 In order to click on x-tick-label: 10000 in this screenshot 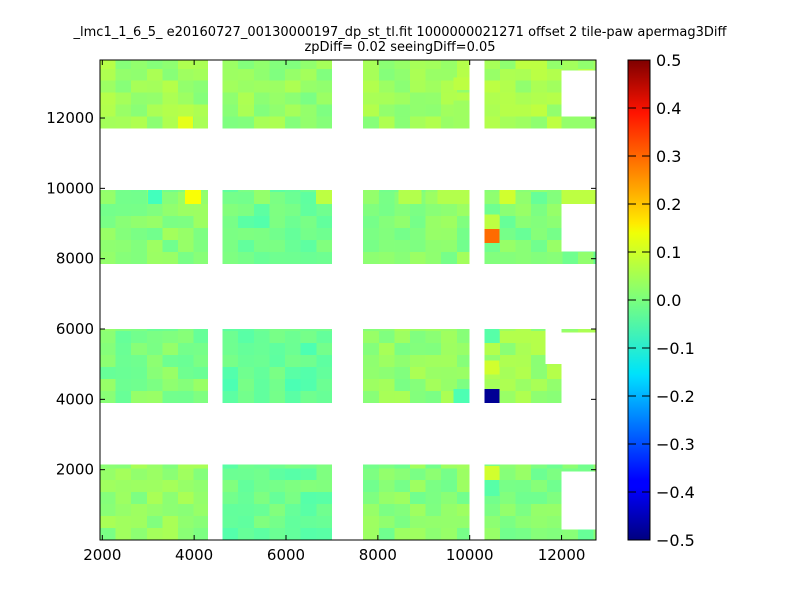, I will do `click(470, 555)`.